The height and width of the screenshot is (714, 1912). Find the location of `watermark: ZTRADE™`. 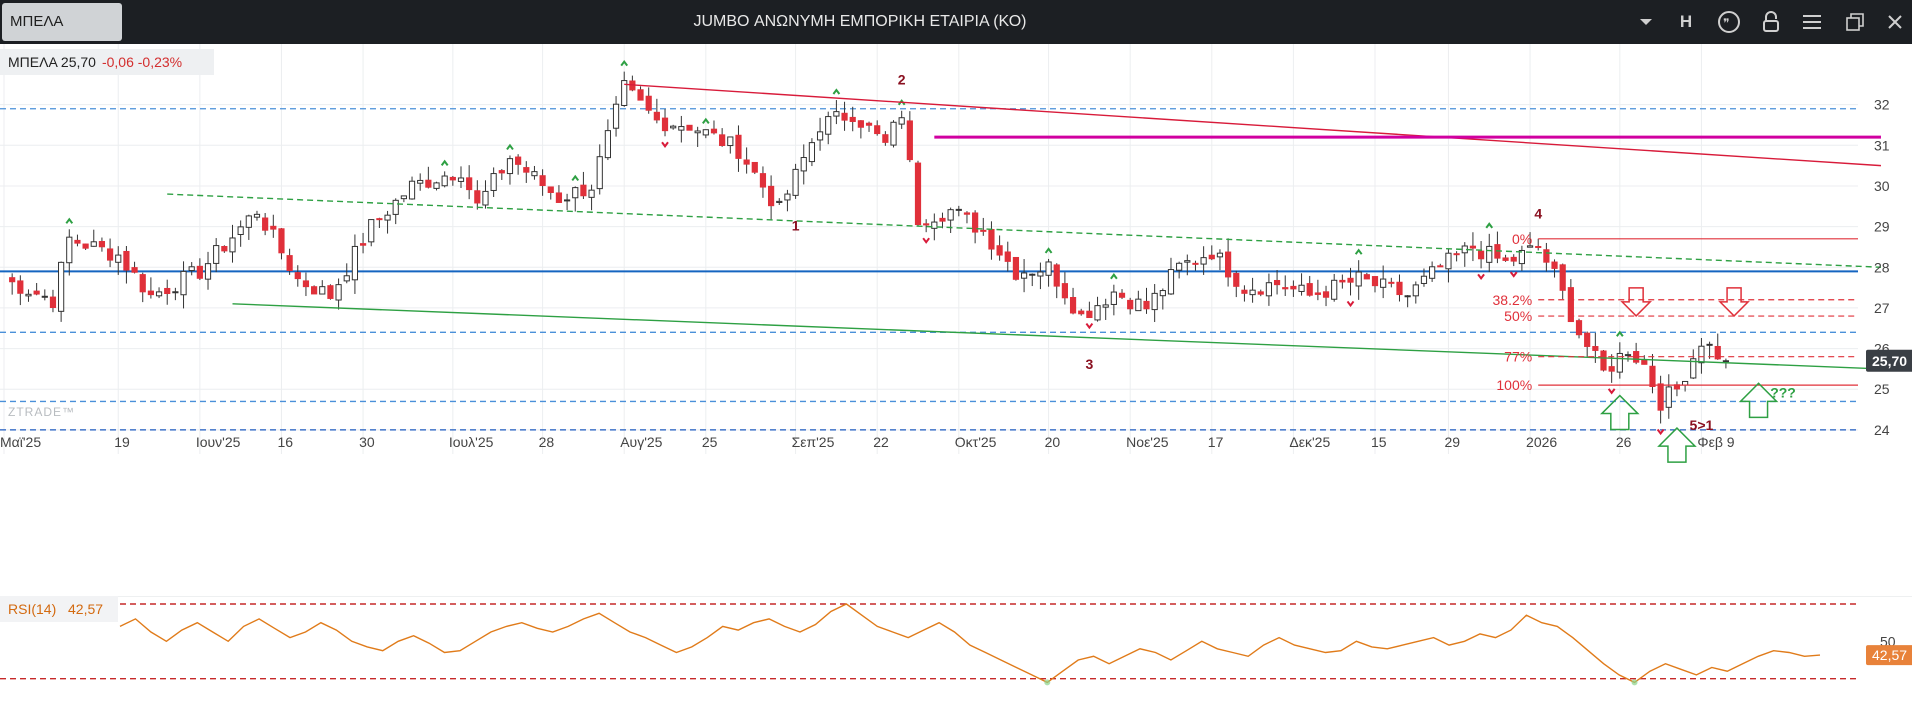

watermark: ZTRADE™ is located at coordinates (41, 412).